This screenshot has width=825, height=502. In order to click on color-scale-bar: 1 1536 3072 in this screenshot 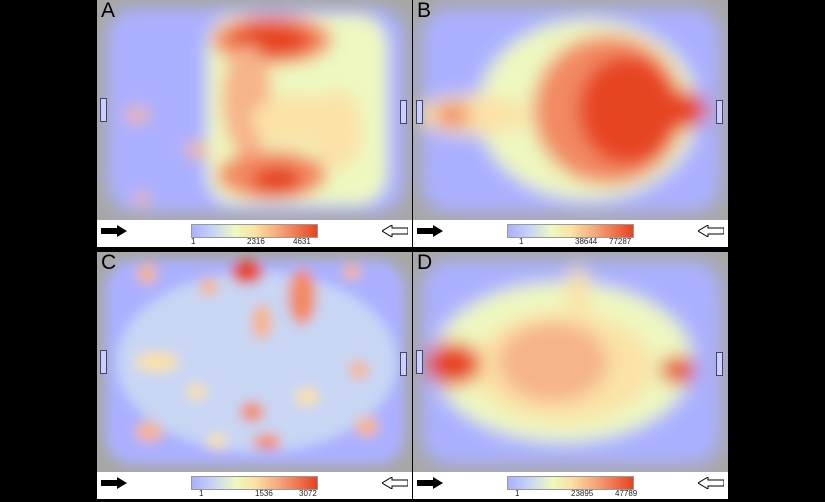, I will do `click(254, 485)`.